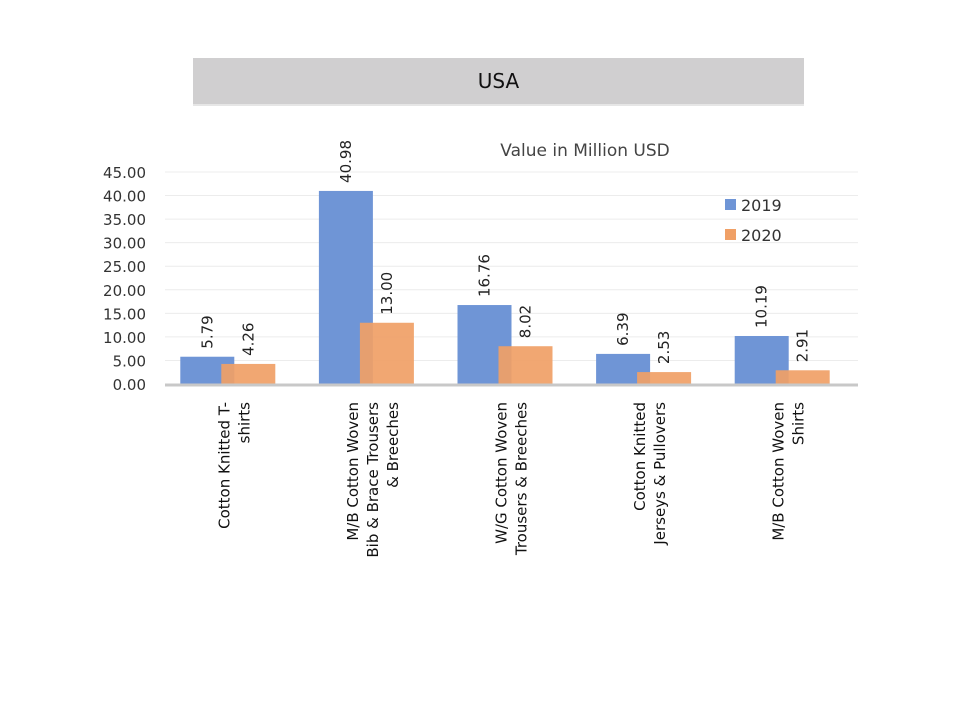 Image resolution: width=960 pixels, height=720 pixels. Describe the element at coordinates (485, 275) in the screenshot. I see `data-label-2019: 16.76` at that location.